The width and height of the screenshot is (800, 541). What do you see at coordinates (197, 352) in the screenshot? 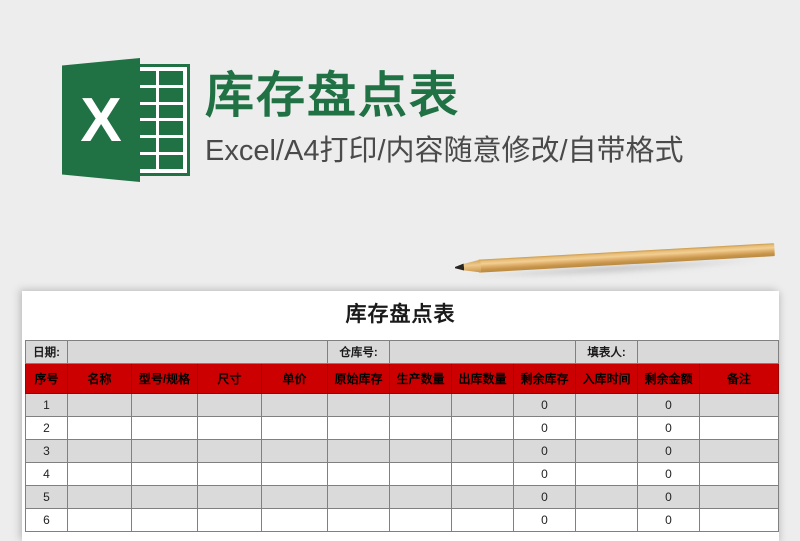
I see `info-value-date` at bounding box center [197, 352].